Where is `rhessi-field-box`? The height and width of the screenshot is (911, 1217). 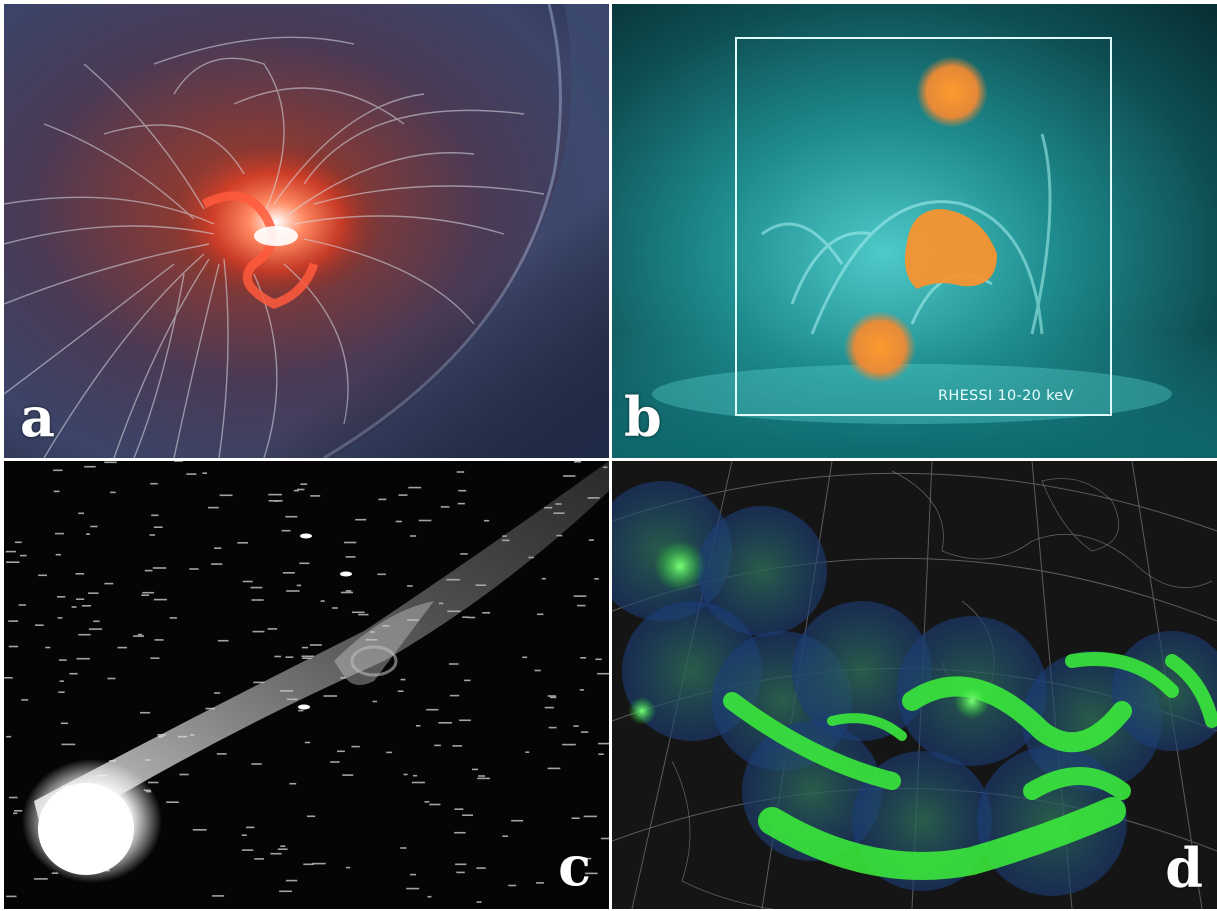
rhessi-field-box is located at coordinates (923, 226).